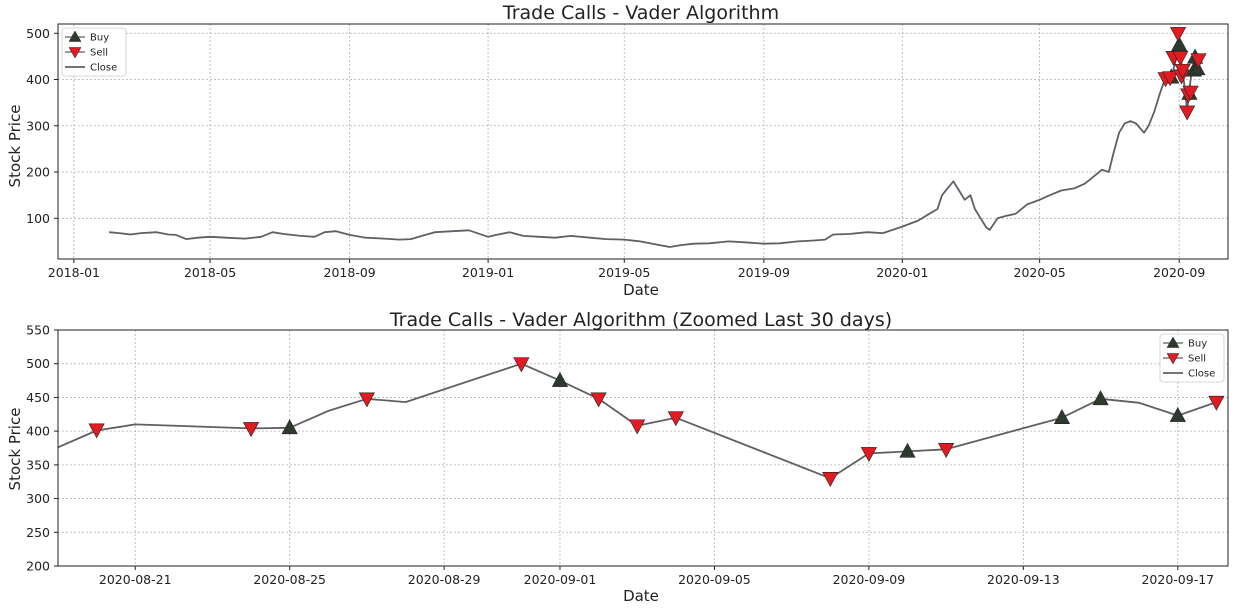  Describe the element at coordinates (714, 579) in the screenshot. I see `x-tick-label: 2020-09-05` at that location.